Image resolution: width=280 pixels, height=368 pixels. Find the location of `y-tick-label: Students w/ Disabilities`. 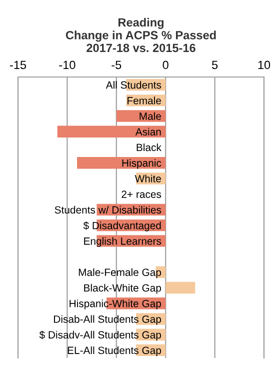

y-tick-label: Students w/ Disabilities is located at coordinates (108, 210).